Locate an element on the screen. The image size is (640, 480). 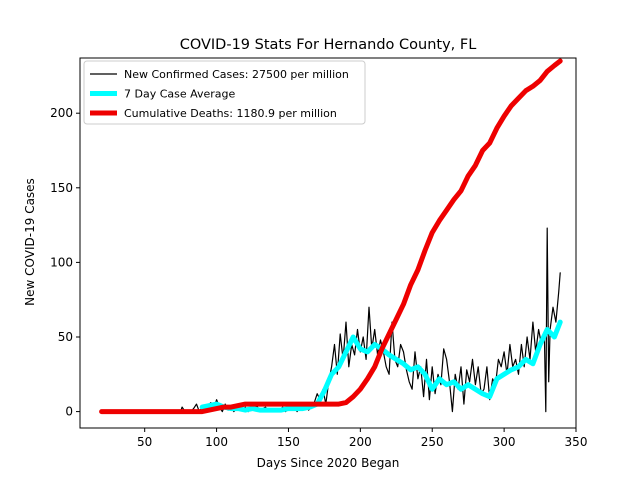
x-tick-label: 250 is located at coordinates (432, 442).